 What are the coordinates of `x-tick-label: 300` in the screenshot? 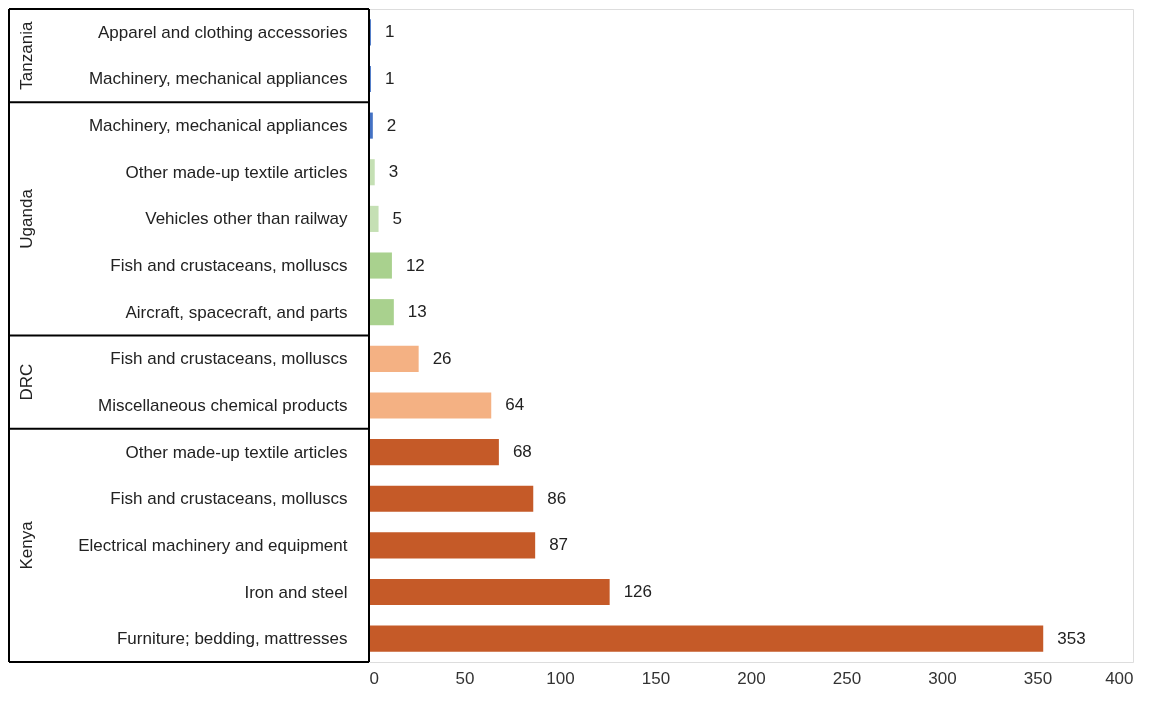 It's located at (942, 678).